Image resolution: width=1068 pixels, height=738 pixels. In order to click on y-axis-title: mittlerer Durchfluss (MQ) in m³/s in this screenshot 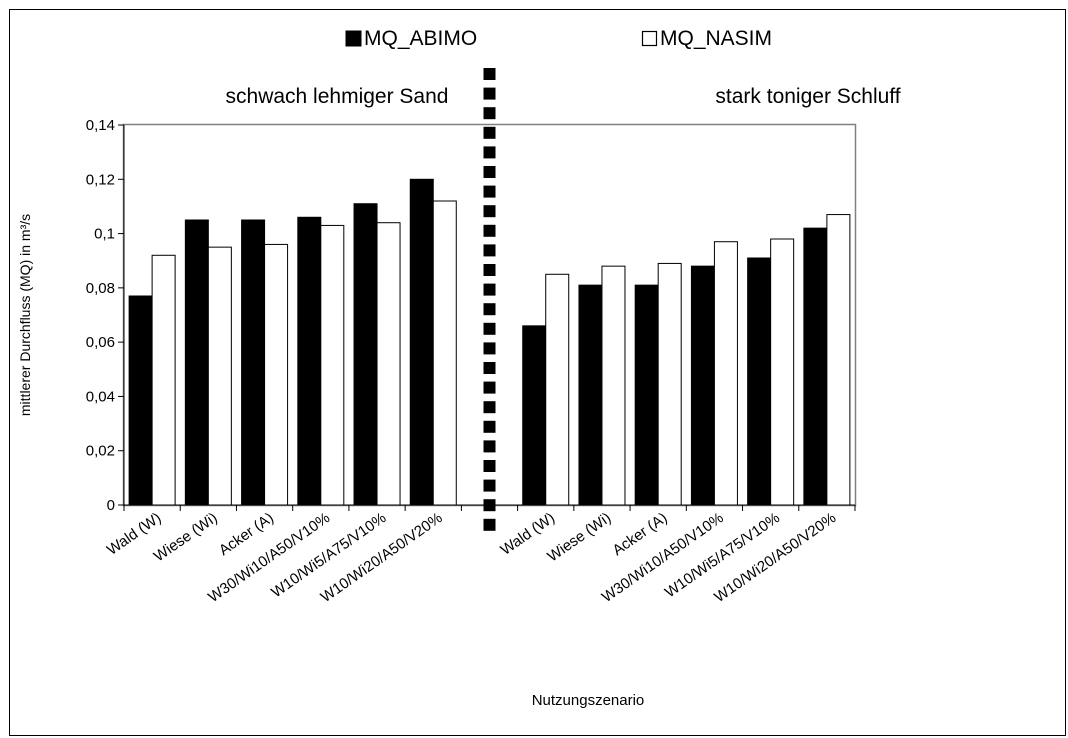, I will do `click(25, 315)`.